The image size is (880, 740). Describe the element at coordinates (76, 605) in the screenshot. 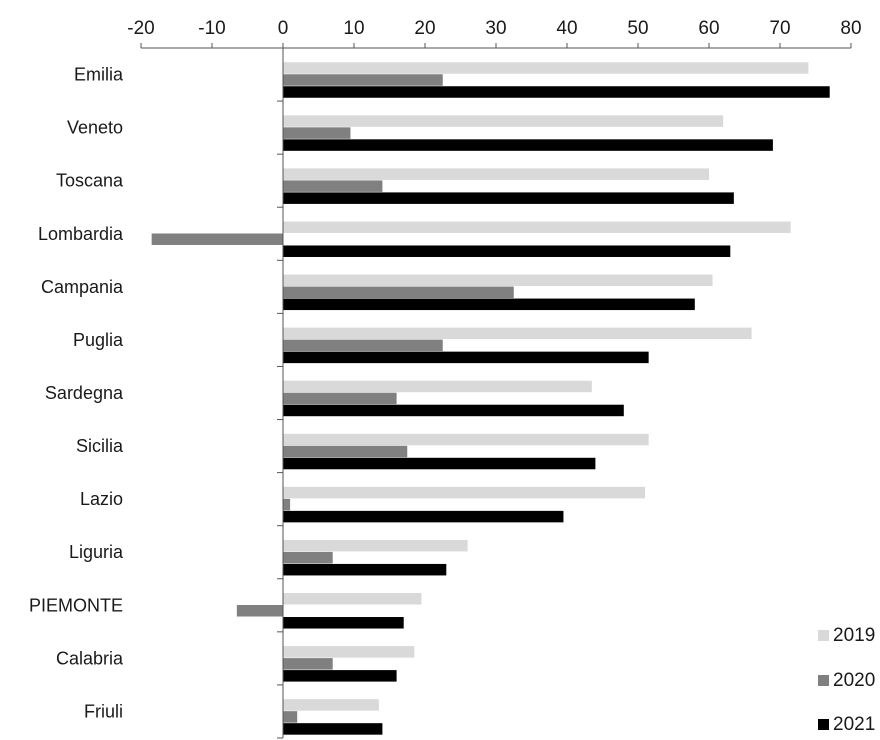

I see `category-label: PIEMONTE` at that location.